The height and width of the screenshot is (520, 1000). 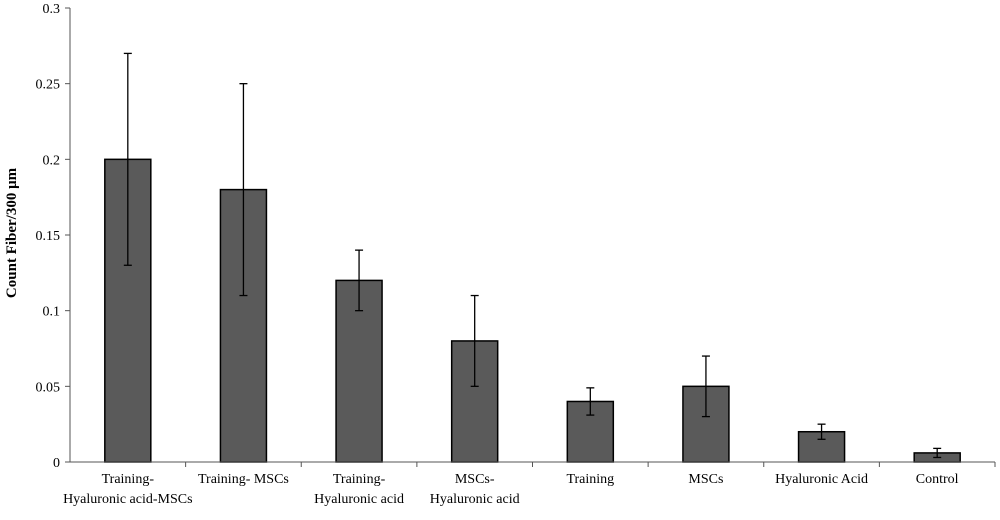 I want to click on y-tick-label: 0.1, so click(x=52, y=312).